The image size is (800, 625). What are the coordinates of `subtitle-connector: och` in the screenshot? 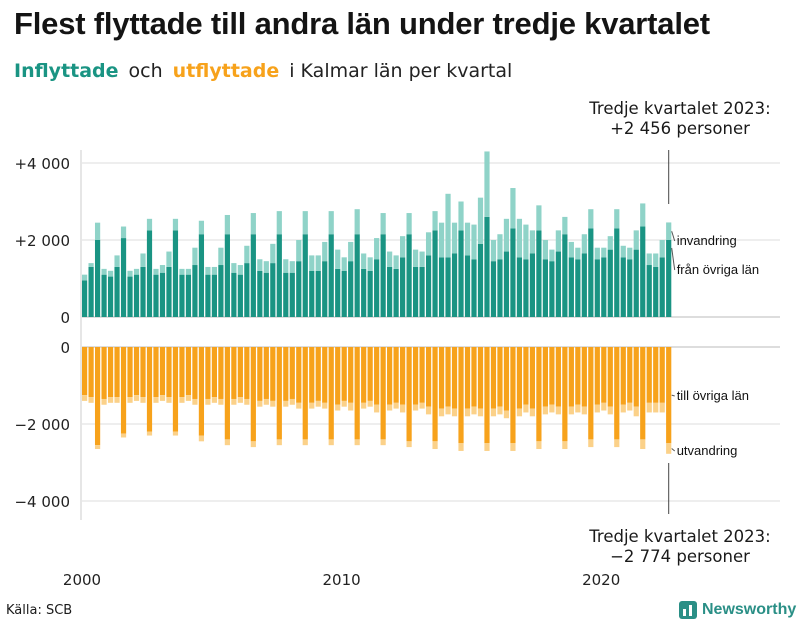 It's located at (145, 71).